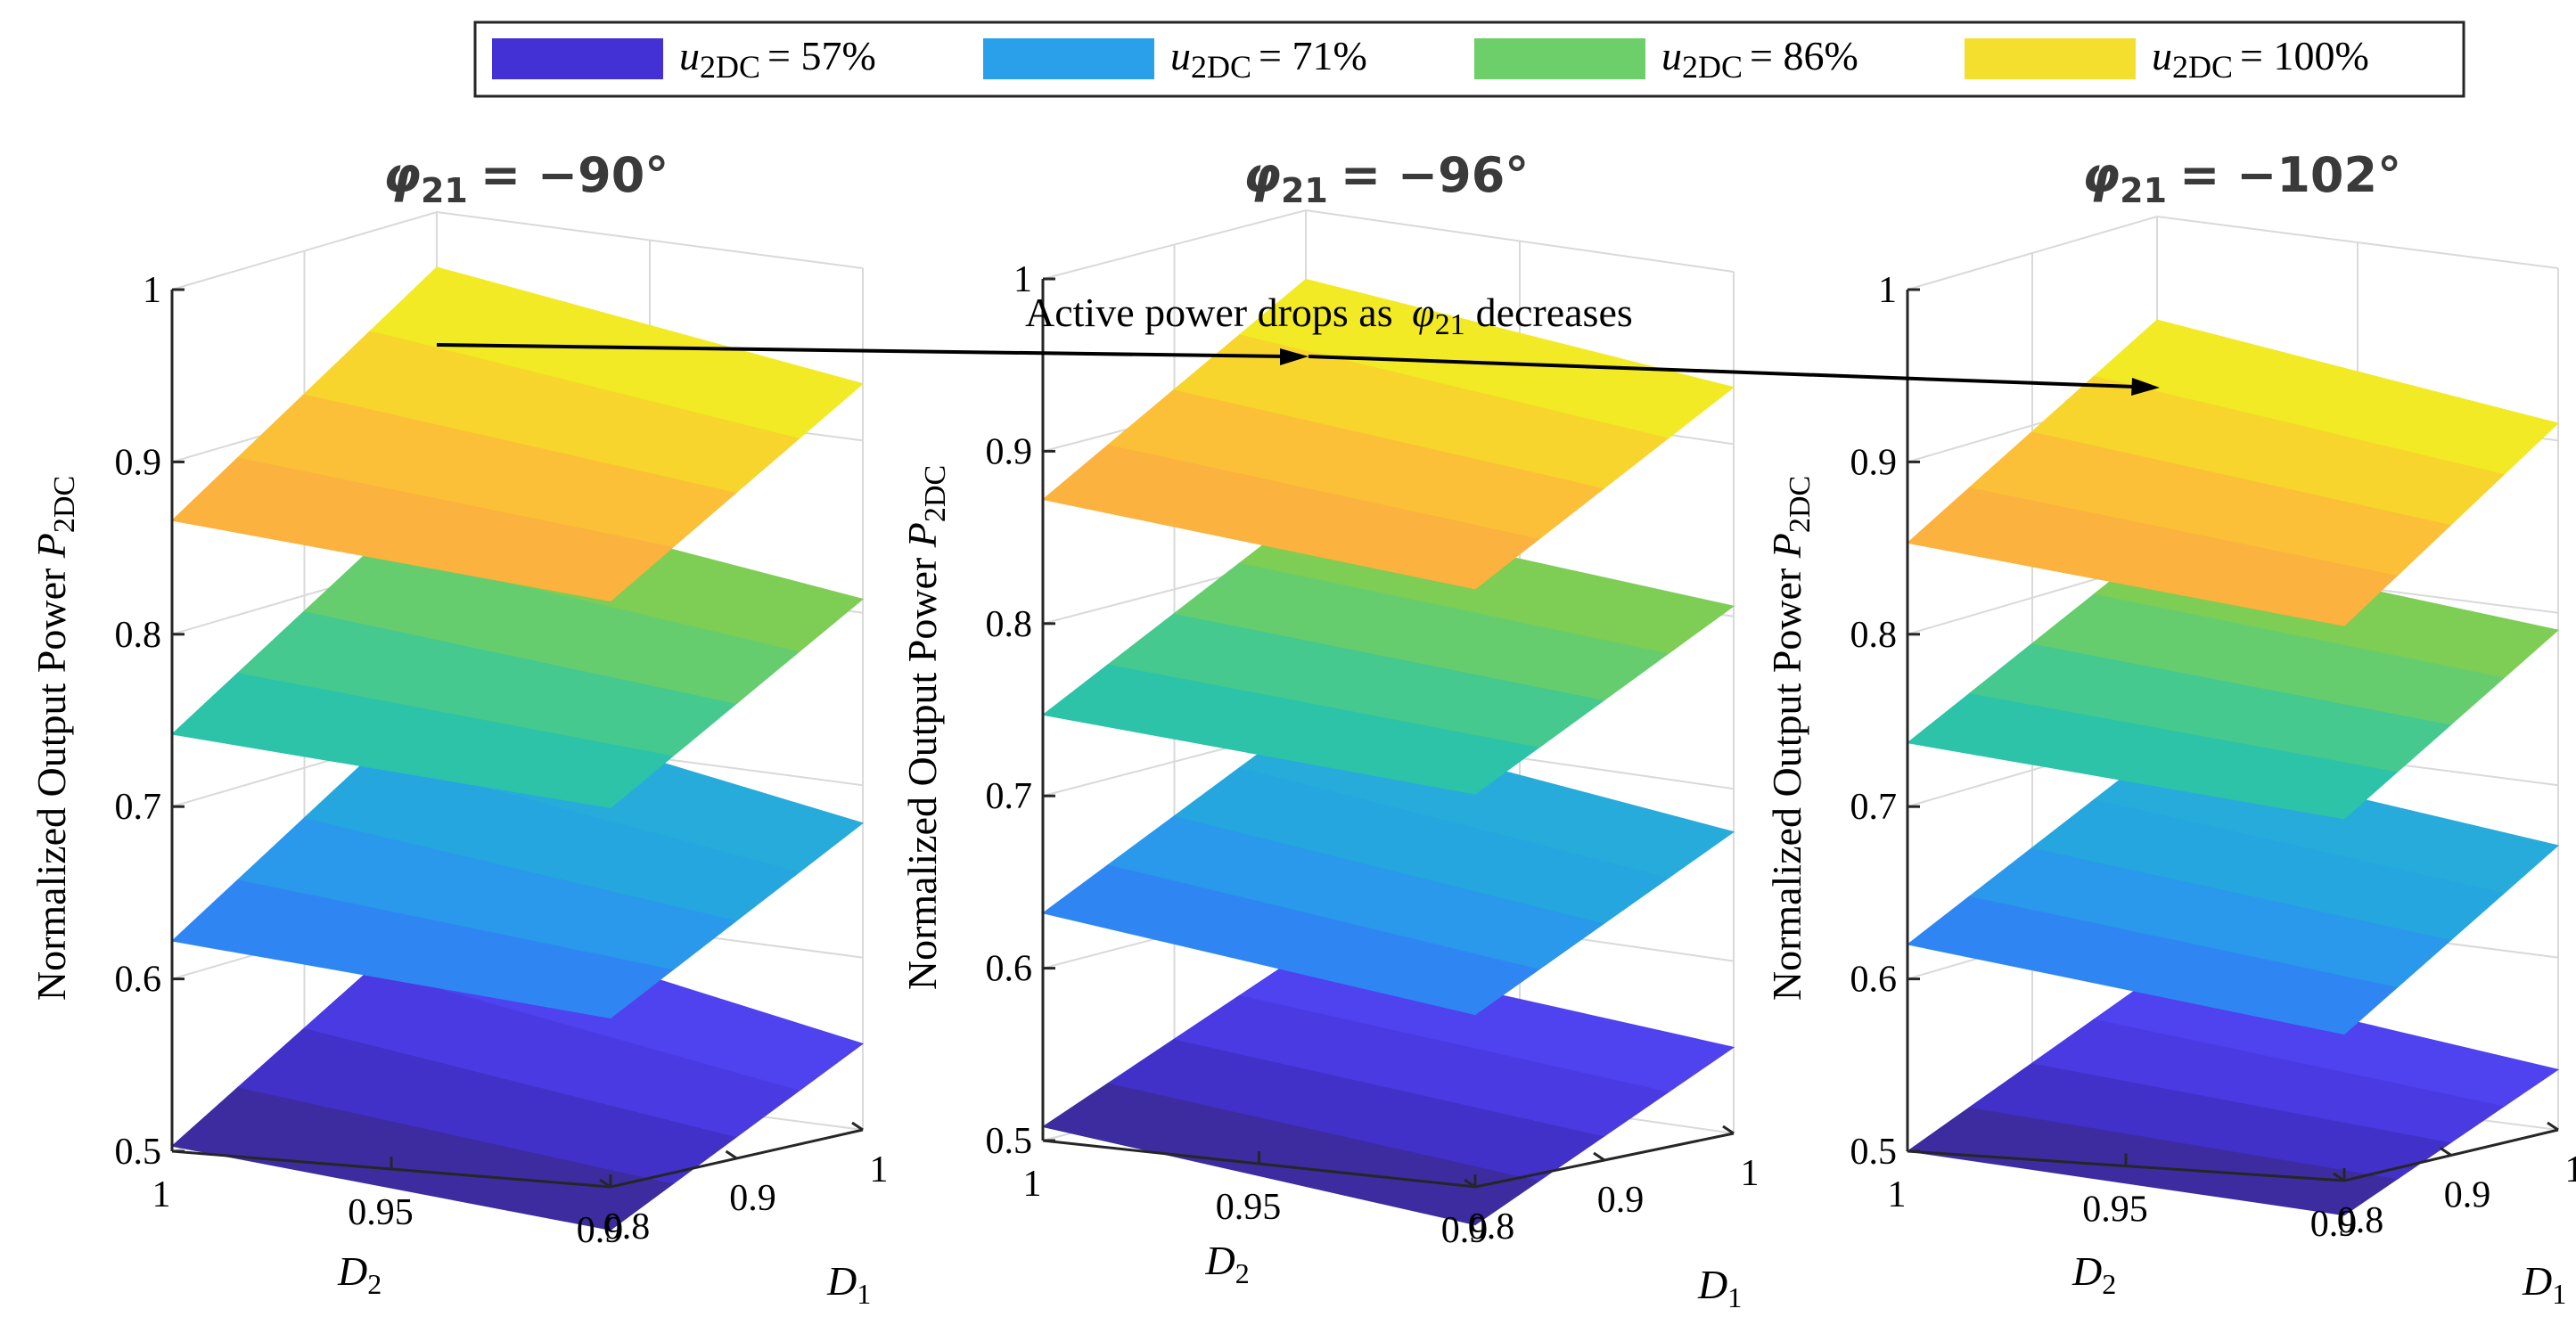  I want to click on legend-entry-71: u2DC = 71%, so click(1175, 59).